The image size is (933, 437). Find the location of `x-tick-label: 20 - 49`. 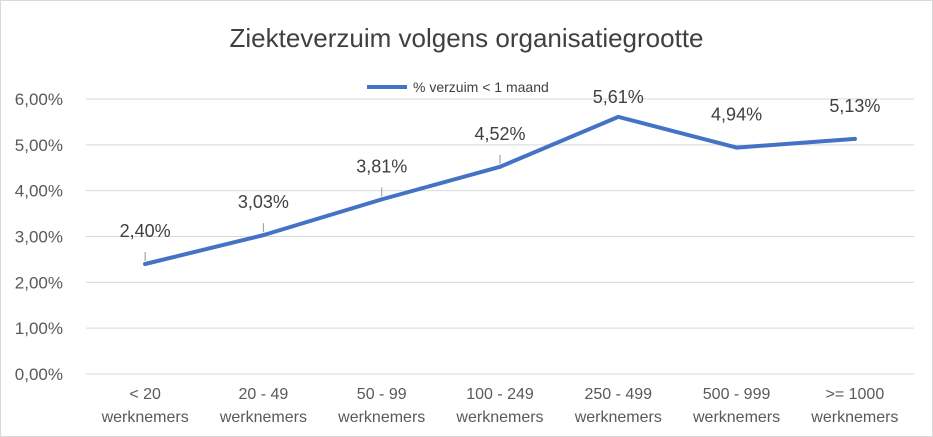

x-tick-label: 20 - 49 is located at coordinates (264, 394).